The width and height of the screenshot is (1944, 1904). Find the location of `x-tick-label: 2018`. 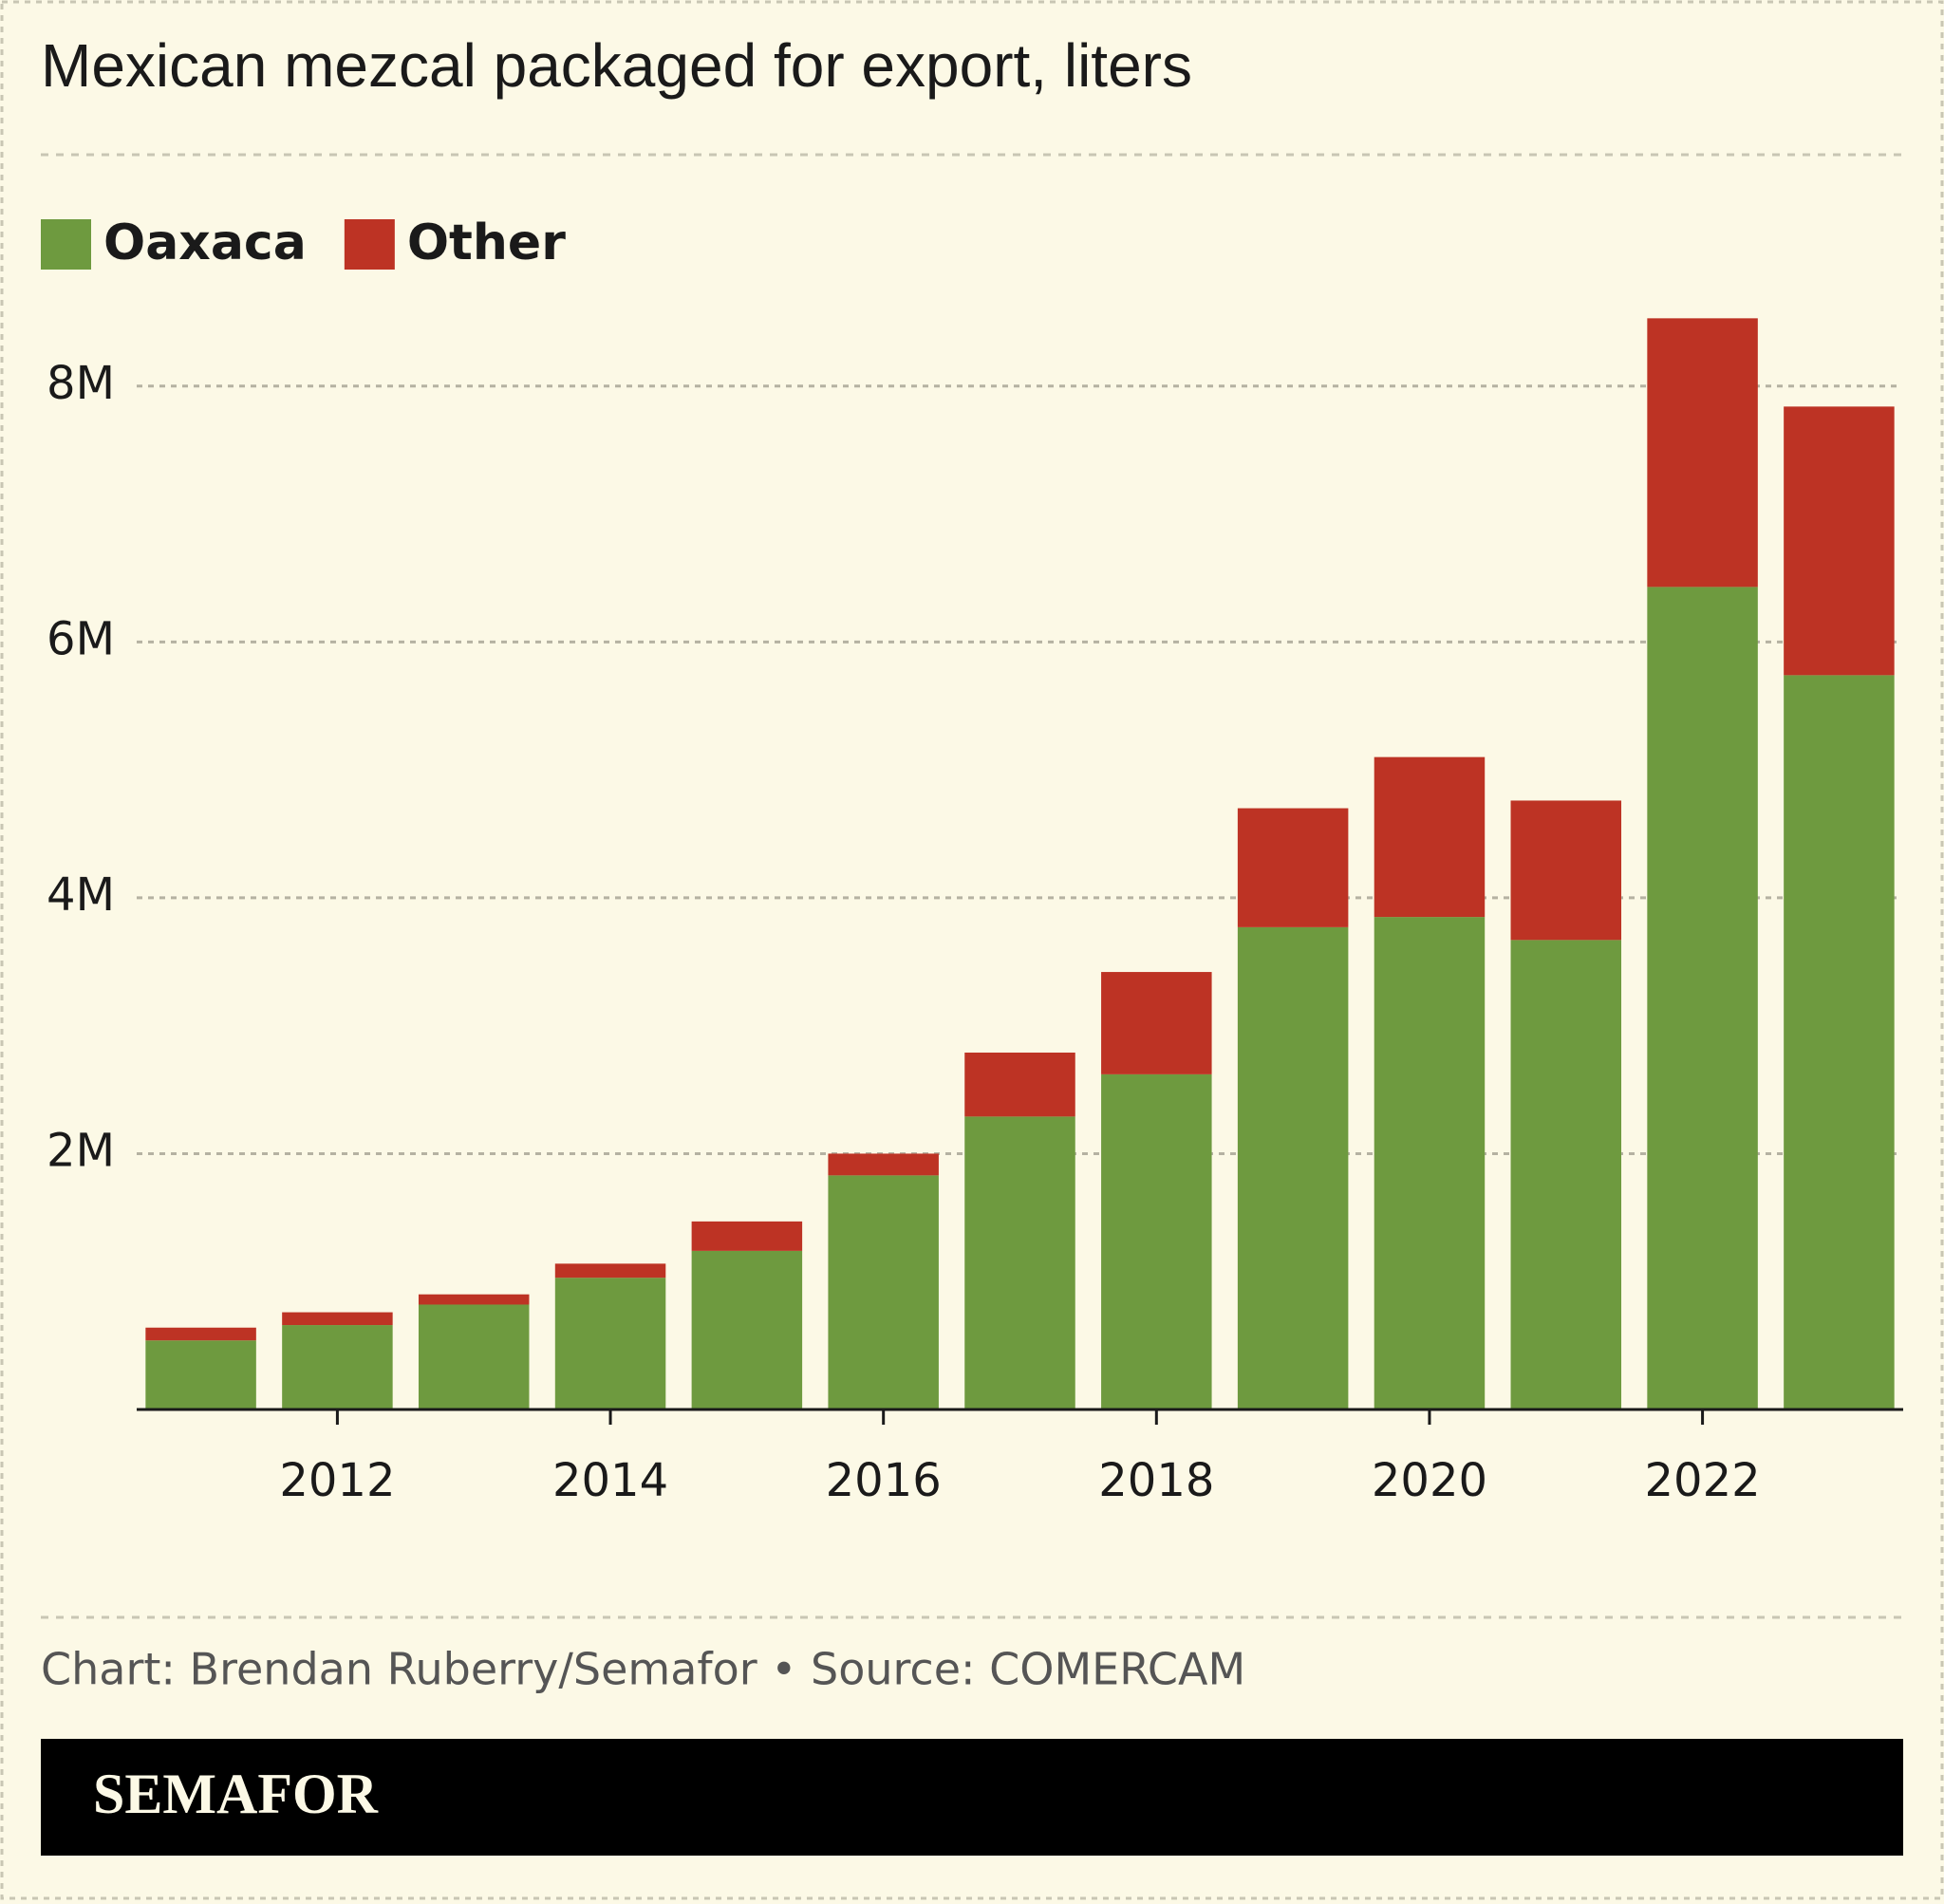

x-tick-label: 2018 is located at coordinates (1156, 1480).